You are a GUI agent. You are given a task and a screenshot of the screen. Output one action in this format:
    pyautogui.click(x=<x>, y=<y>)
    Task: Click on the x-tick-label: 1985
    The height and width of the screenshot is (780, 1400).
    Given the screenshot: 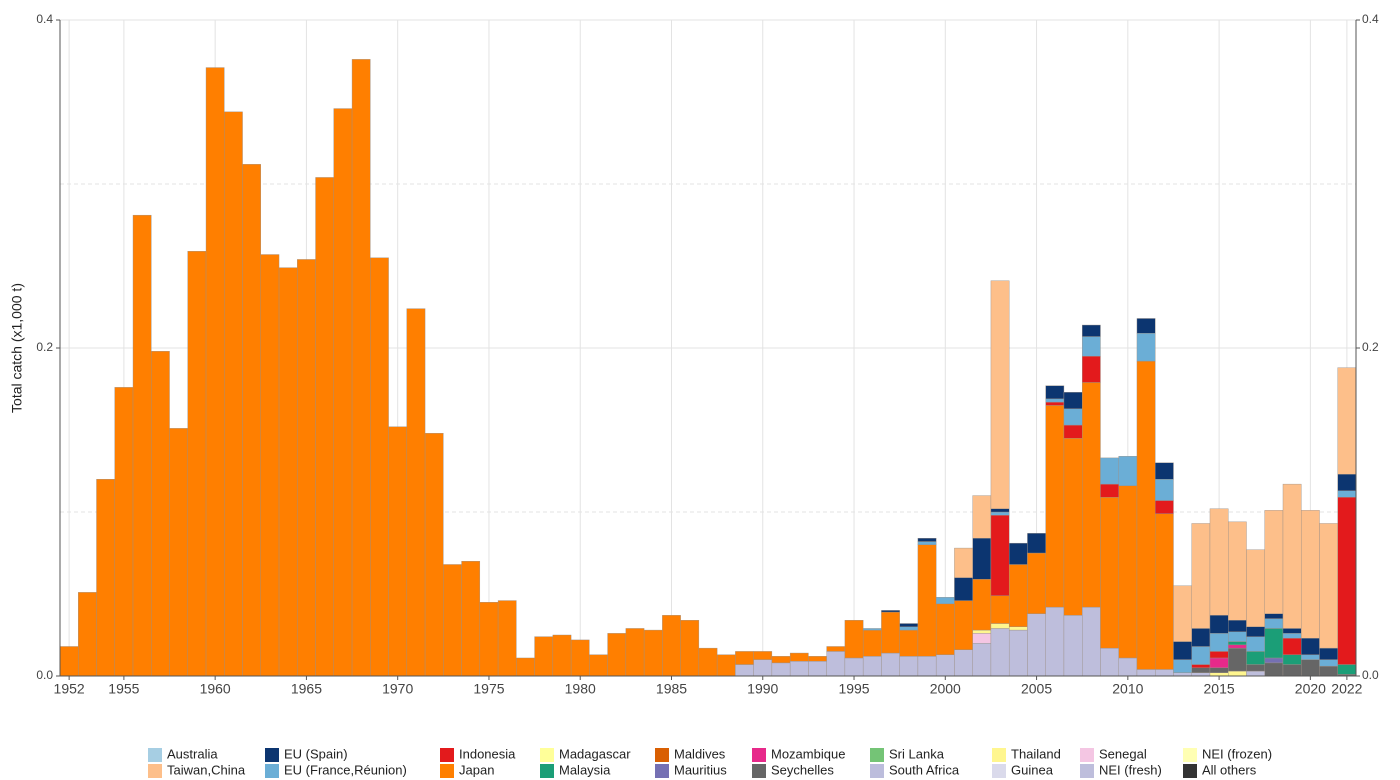 What is the action you would take?
    pyautogui.click(x=671, y=689)
    